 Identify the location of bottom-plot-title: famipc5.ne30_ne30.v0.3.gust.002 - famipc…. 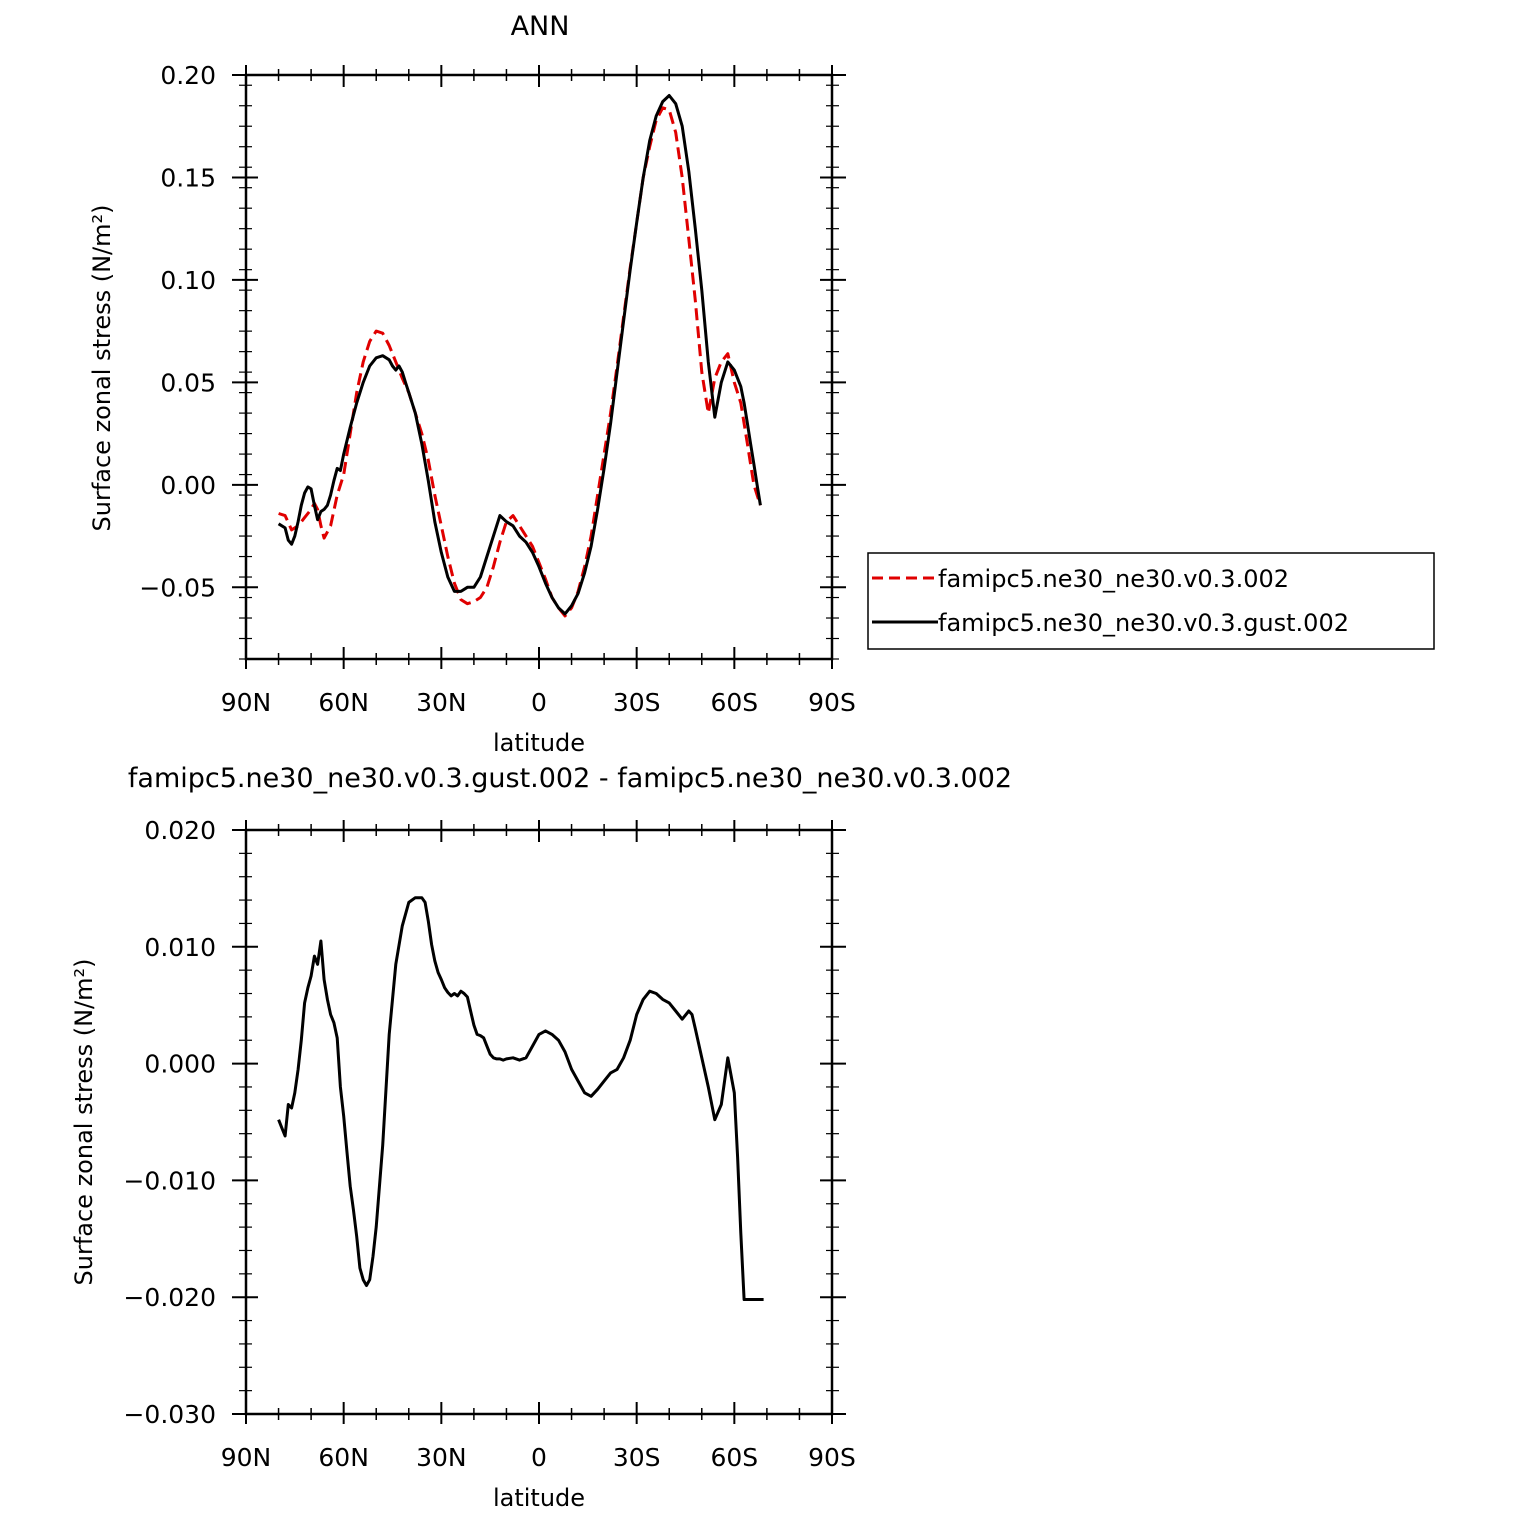
(570, 778).